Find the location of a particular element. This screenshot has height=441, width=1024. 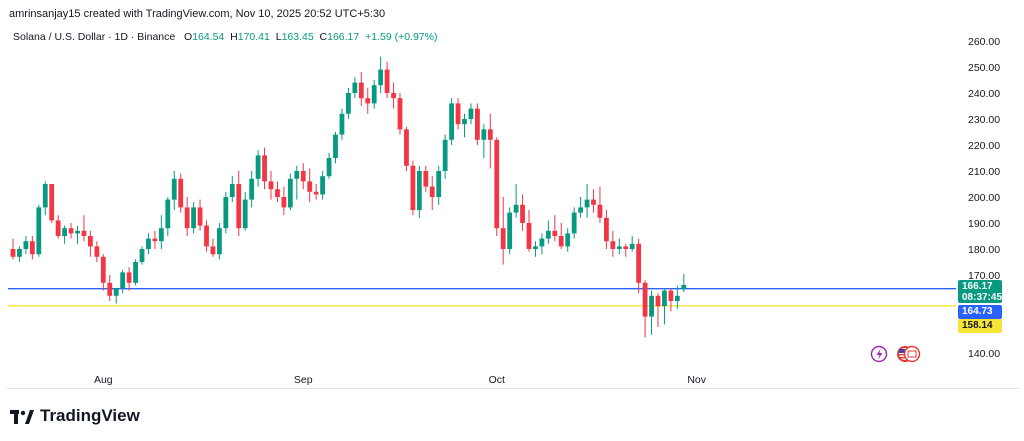

last-price-value: 166.17 is located at coordinates (977, 286).